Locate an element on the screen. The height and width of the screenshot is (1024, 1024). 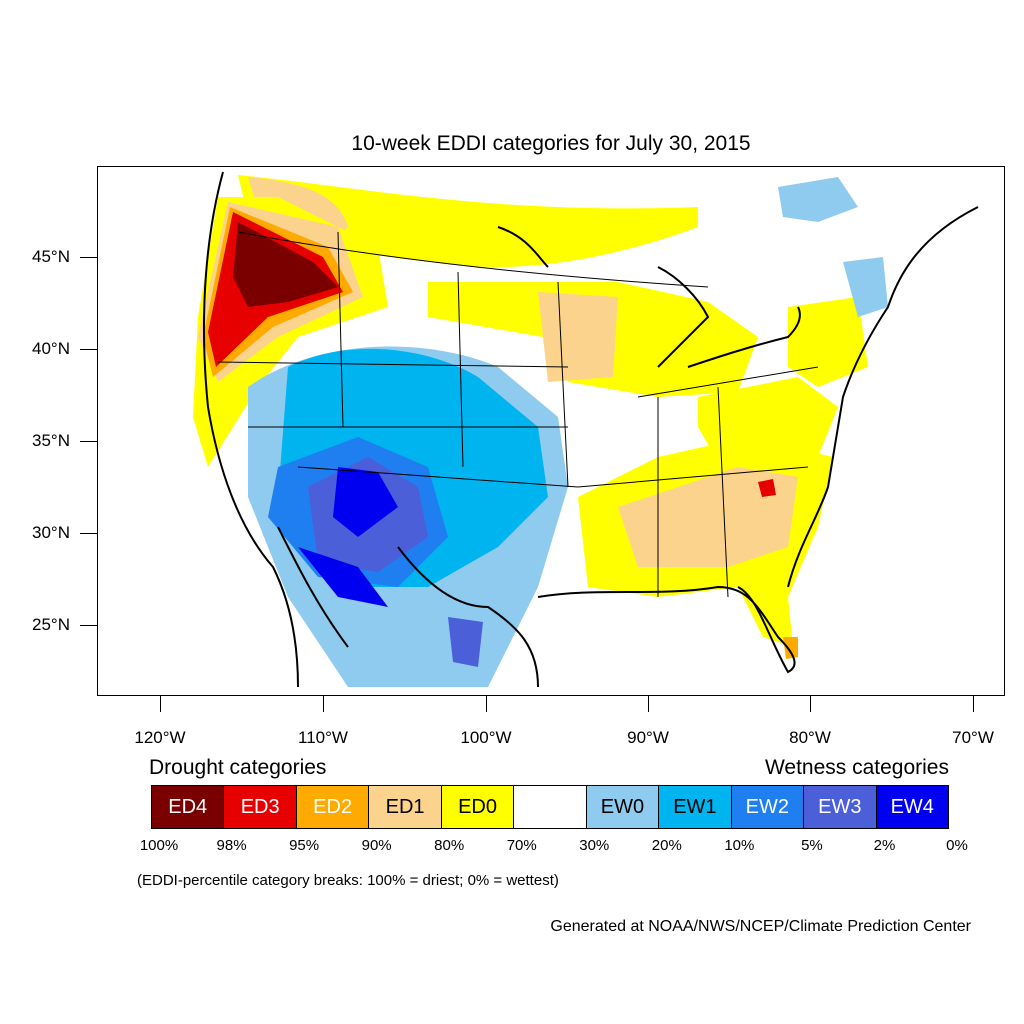
region-ed3-sc is located at coordinates (767, 488).